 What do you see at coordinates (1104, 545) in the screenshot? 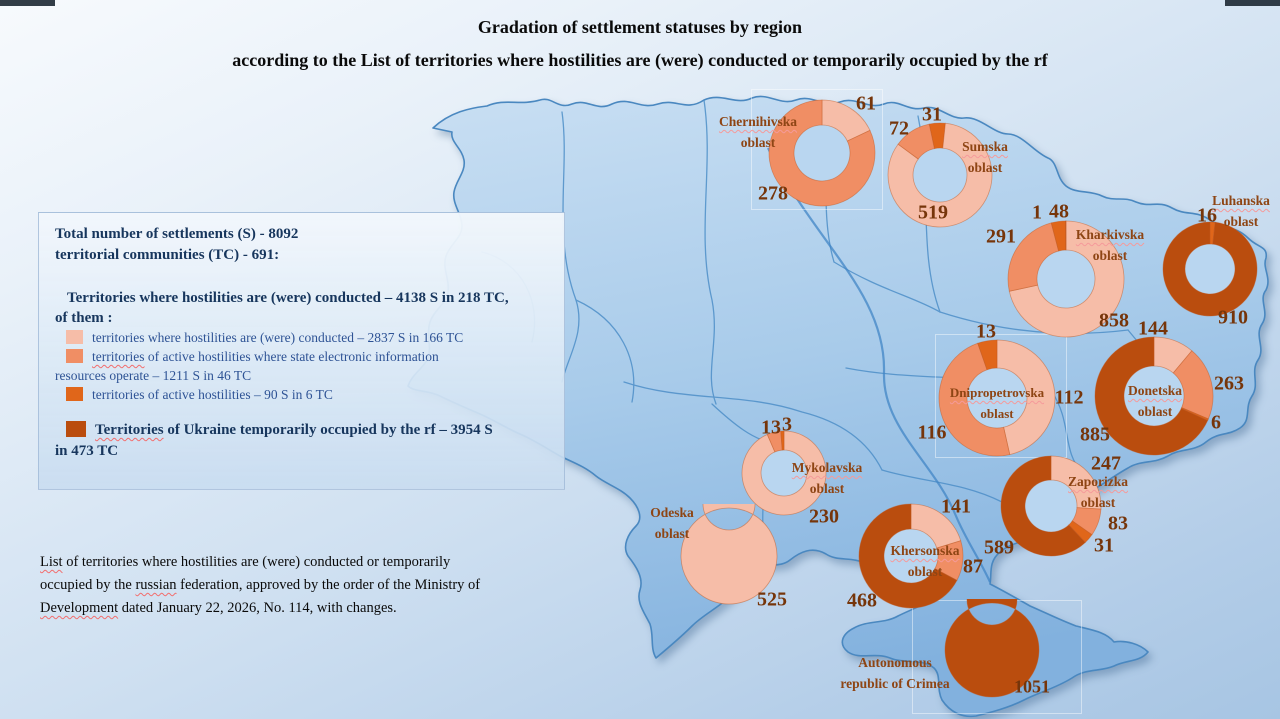
I see `value-label-zaporizka-active: 31` at bounding box center [1104, 545].